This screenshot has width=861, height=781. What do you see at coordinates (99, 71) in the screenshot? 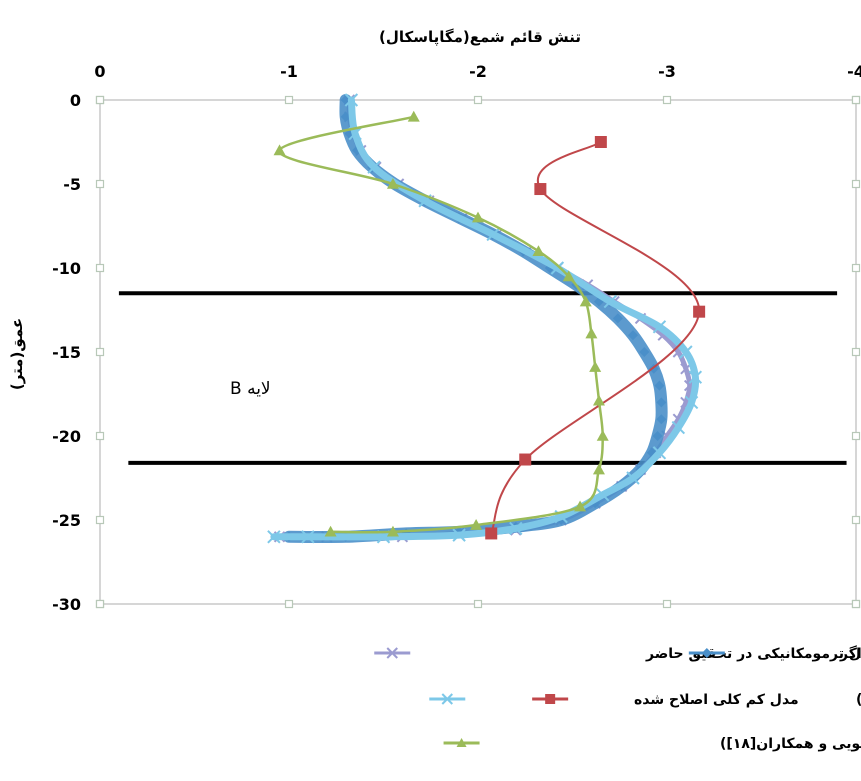
I see `x-tick-label: 0` at bounding box center [99, 71].